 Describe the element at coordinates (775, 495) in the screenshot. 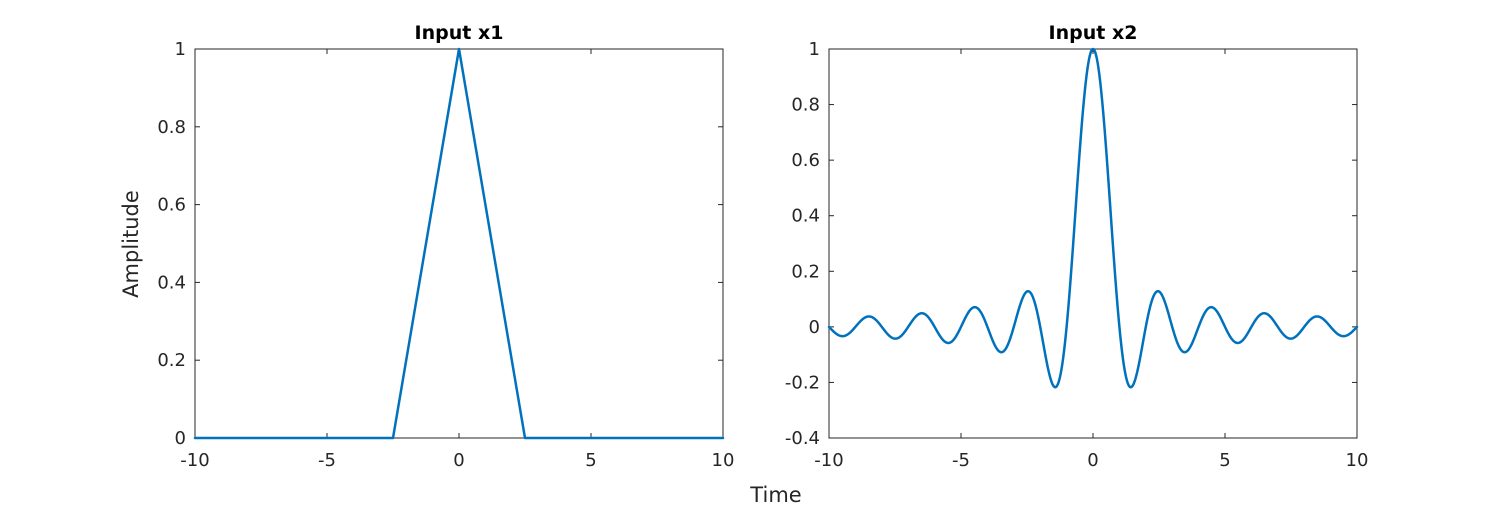

I see `x-axis-title: Time` at that location.